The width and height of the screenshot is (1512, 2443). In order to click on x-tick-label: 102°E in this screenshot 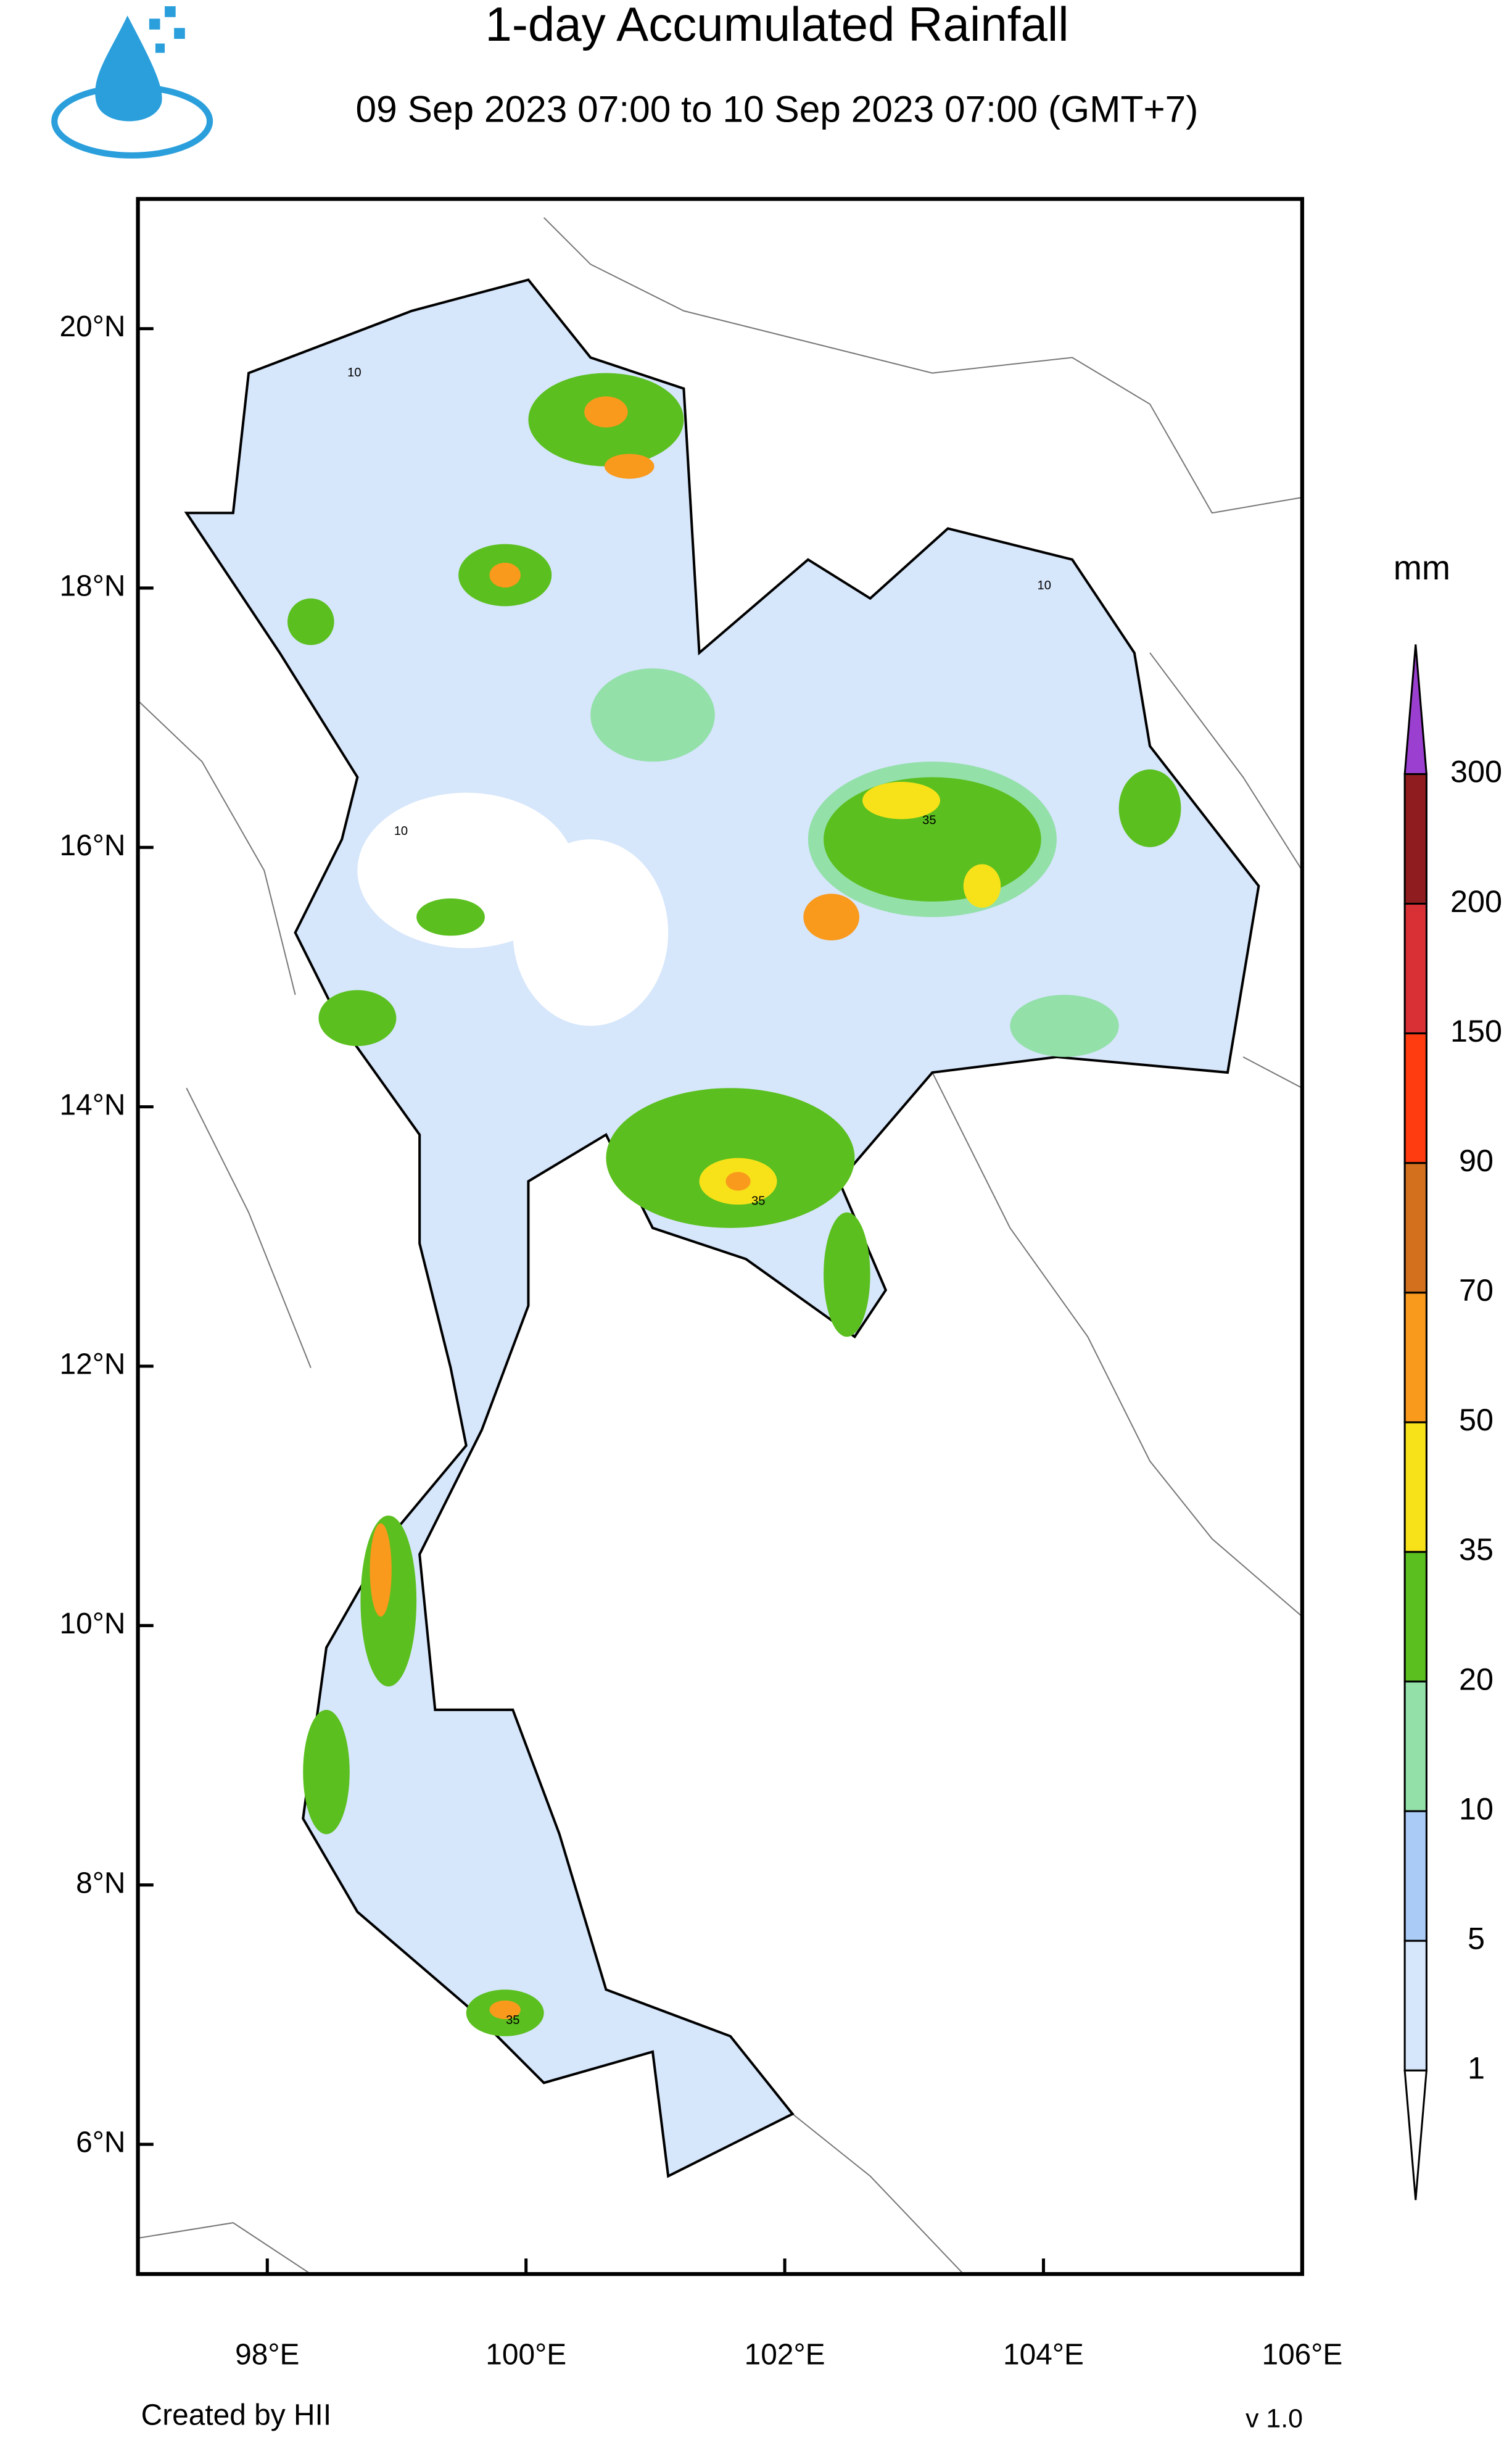, I will do `click(785, 2355)`.